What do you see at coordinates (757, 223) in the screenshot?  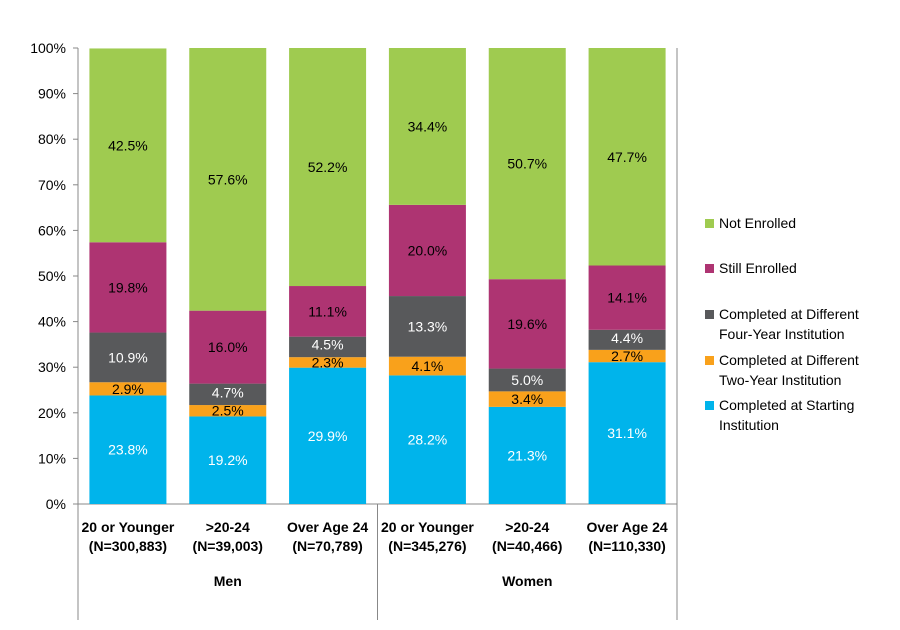 I see `legend-label: Not Enrolled` at bounding box center [757, 223].